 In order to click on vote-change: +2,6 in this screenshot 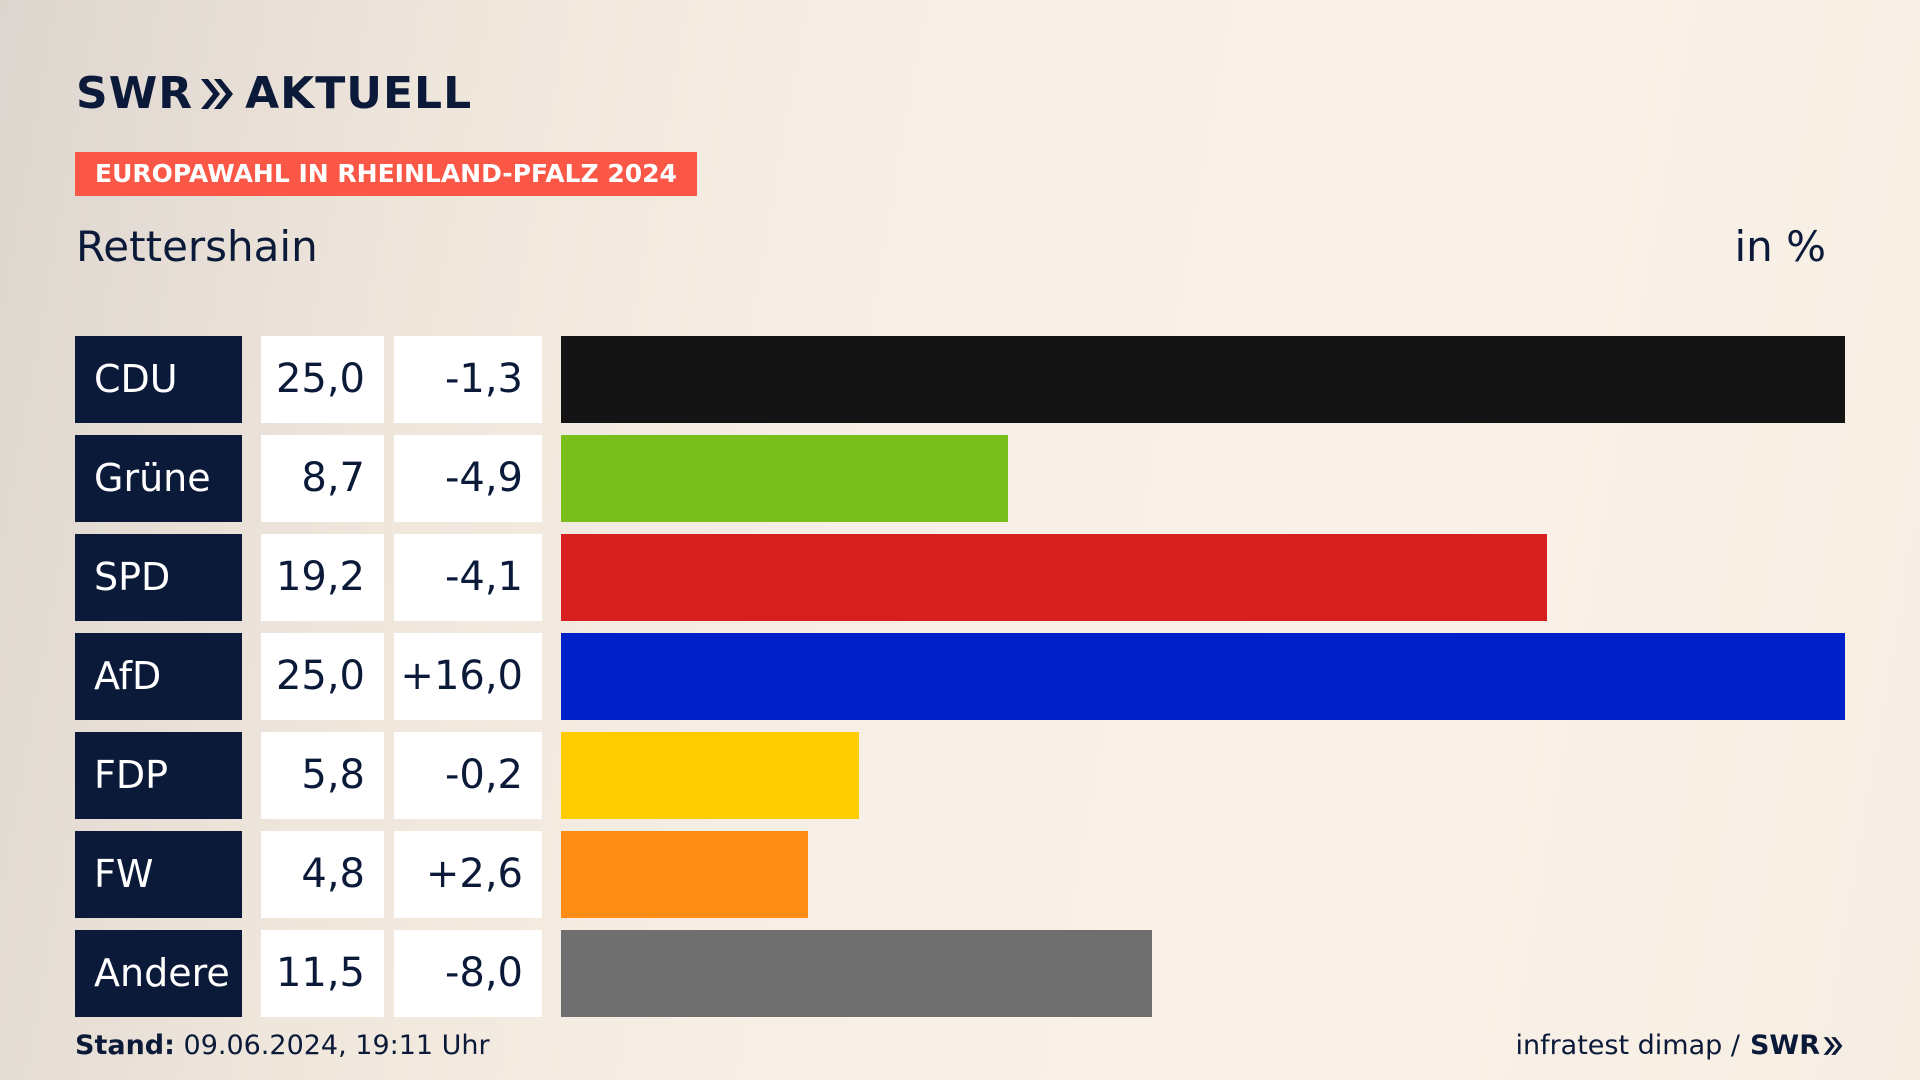, I will do `click(468, 874)`.